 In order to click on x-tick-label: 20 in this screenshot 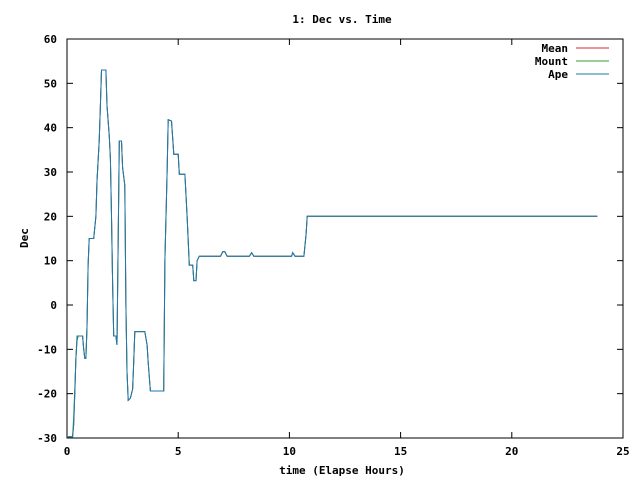, I will do `click(511, 451)`.